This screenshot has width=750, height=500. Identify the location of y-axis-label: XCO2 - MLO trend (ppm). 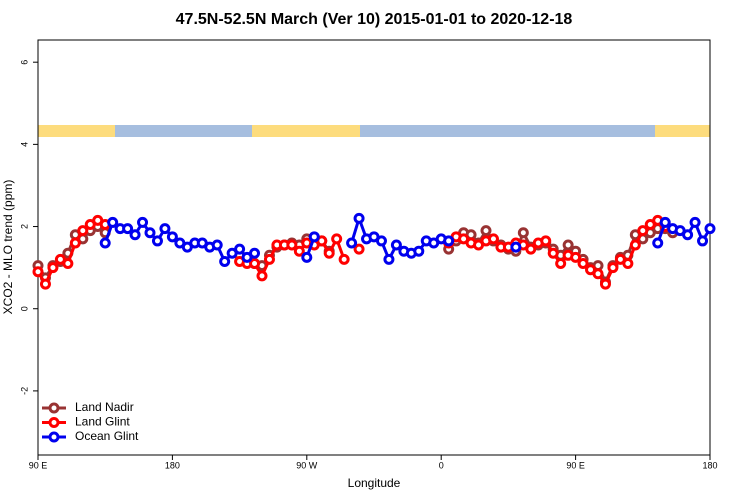
(8, 247).